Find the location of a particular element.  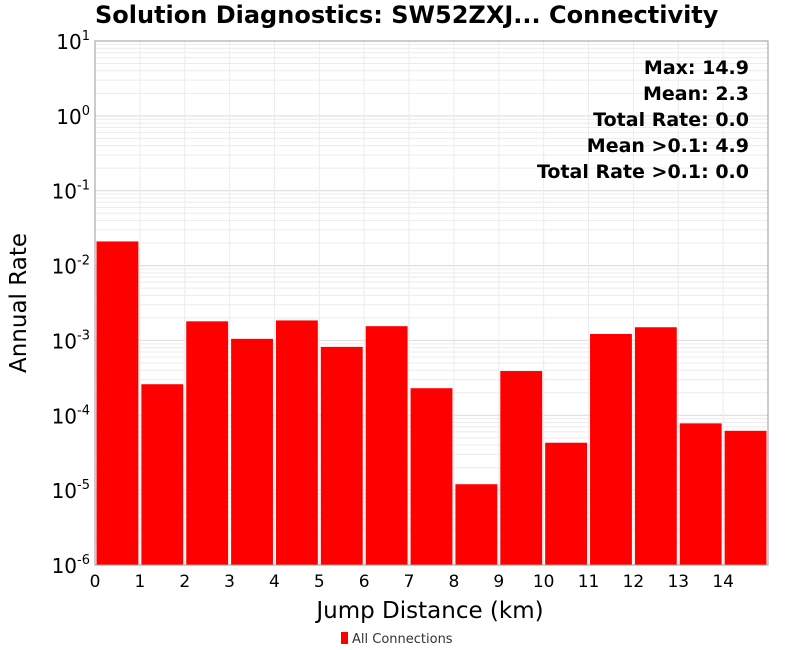

x-tick-label: 7 is located at coordinates (409, 582).